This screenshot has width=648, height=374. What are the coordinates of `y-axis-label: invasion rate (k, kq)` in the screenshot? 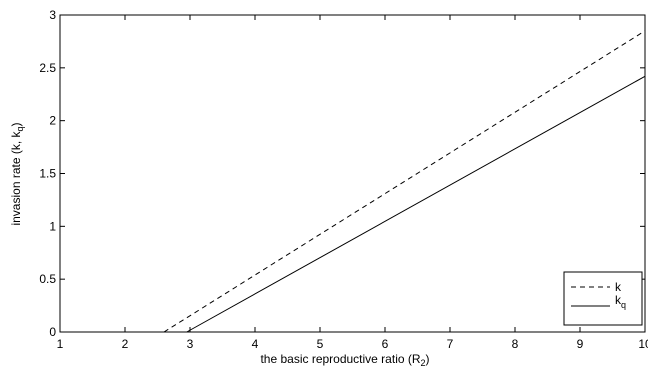 It's located at (17, 173).